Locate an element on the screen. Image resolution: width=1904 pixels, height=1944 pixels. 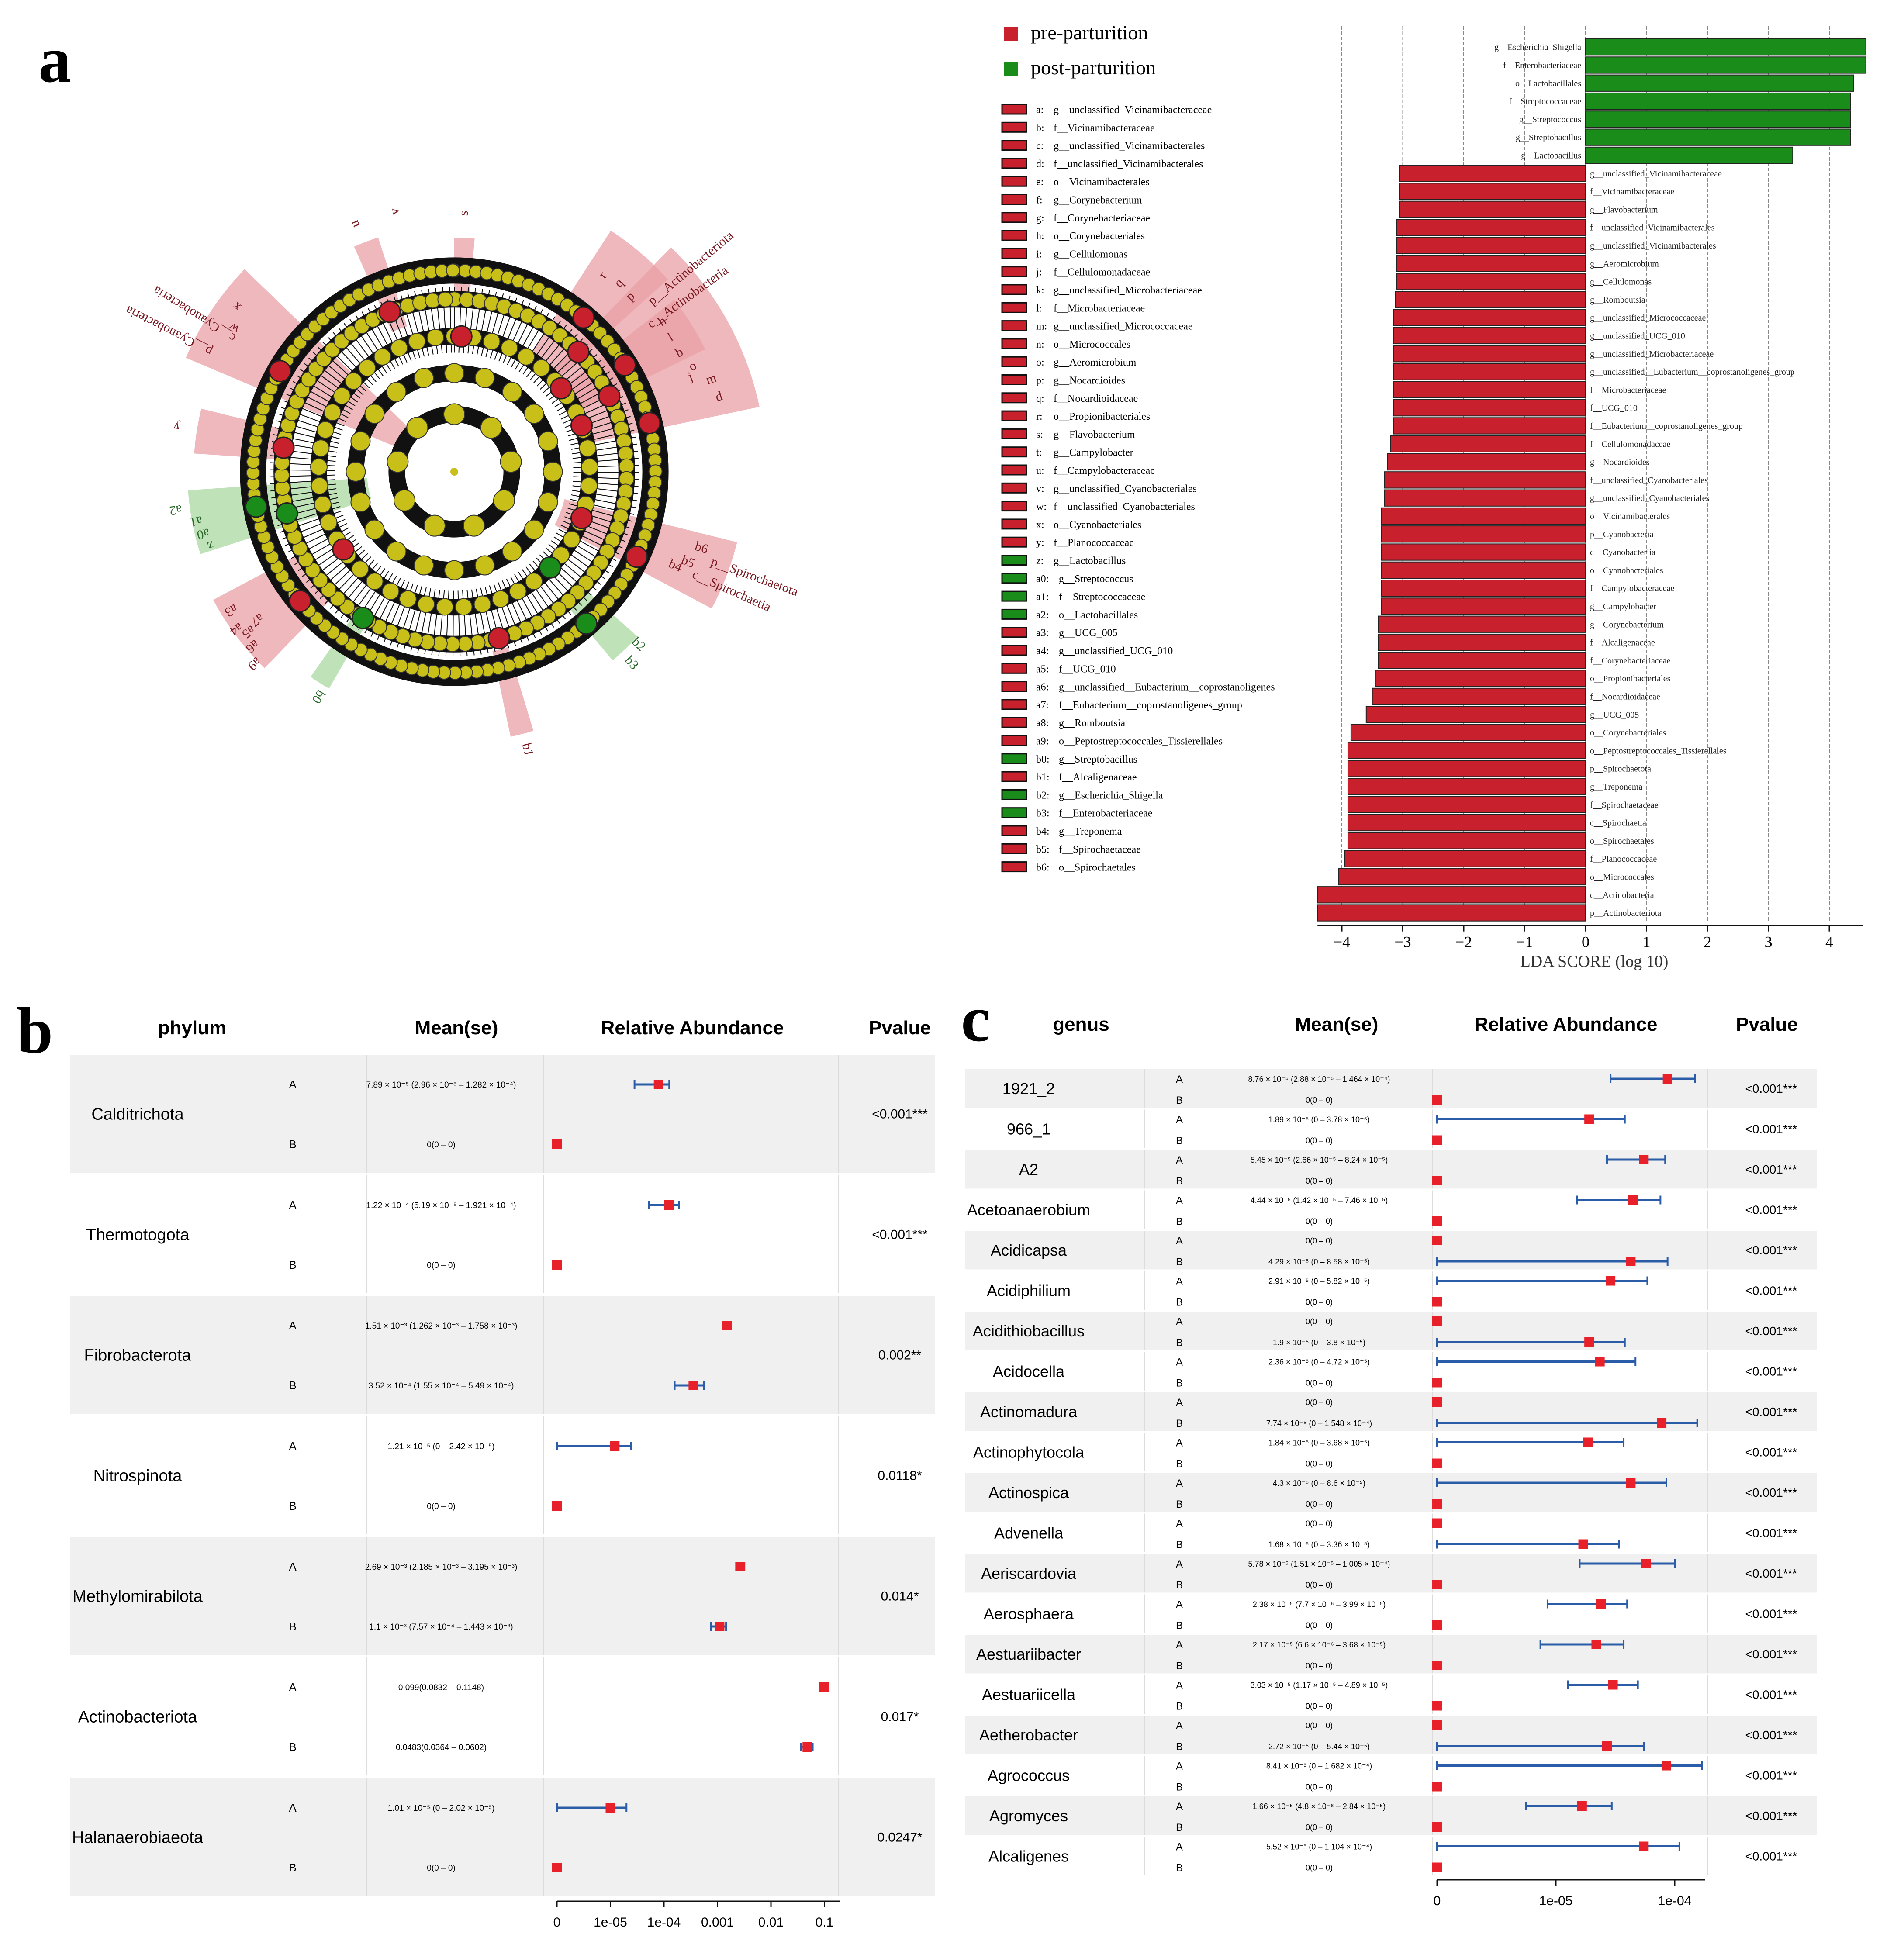
lda-bar-label: f__Campylobacteraceae is located at coordinates (1632, 589).